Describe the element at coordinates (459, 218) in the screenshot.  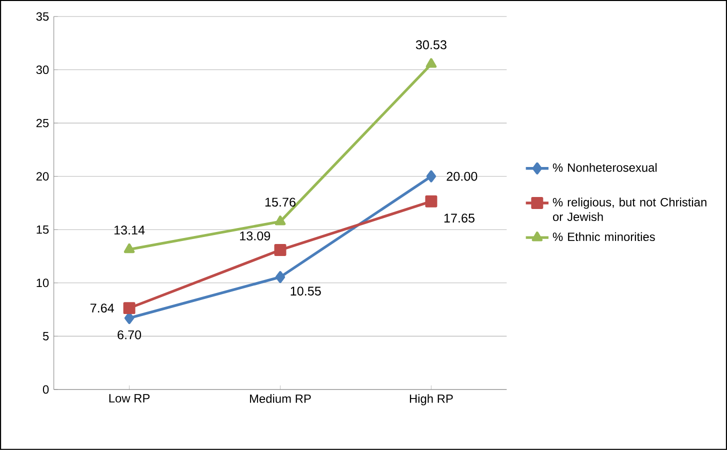
I see `data-label: 17.65` at that location.